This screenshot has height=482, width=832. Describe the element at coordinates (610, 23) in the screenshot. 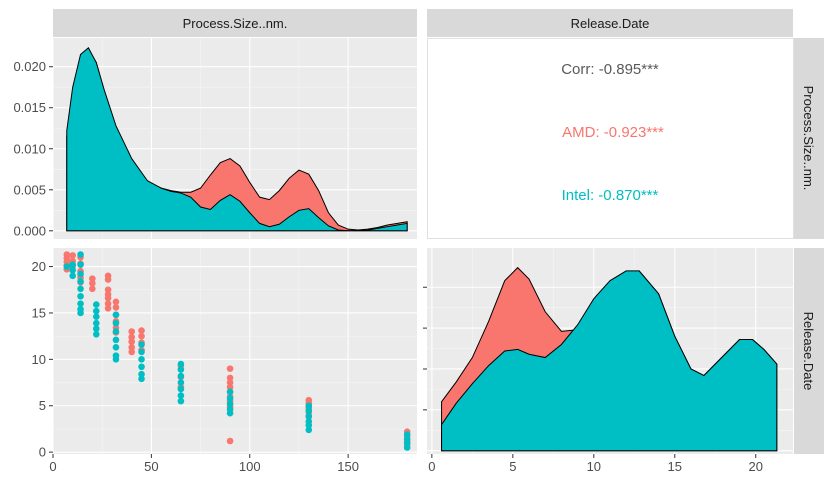

I see `strip-label-release-date-top: Release.Date` at that location.